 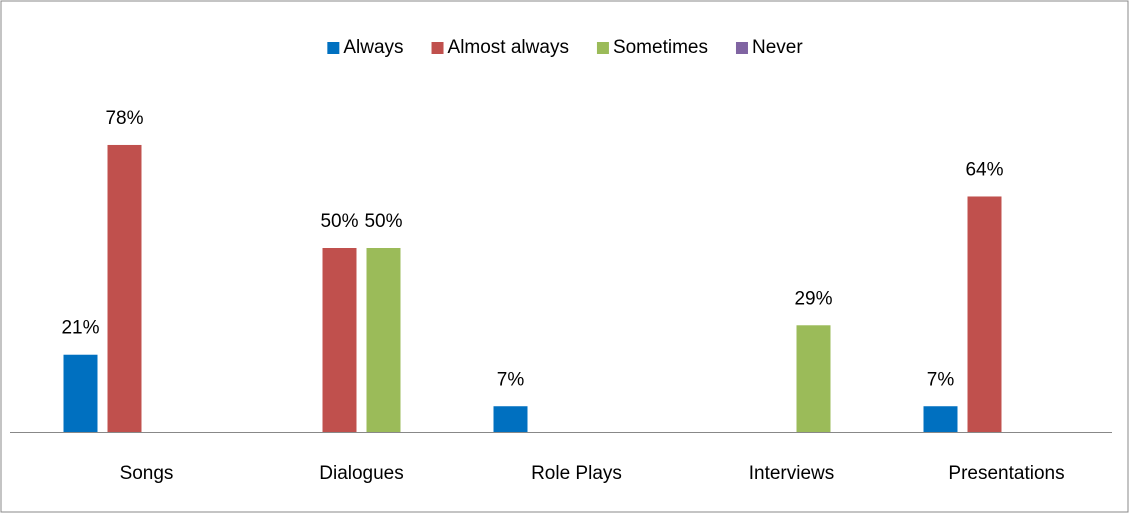 I want to click on x-tick-label: Presentations, so click(x=1006, y=473).